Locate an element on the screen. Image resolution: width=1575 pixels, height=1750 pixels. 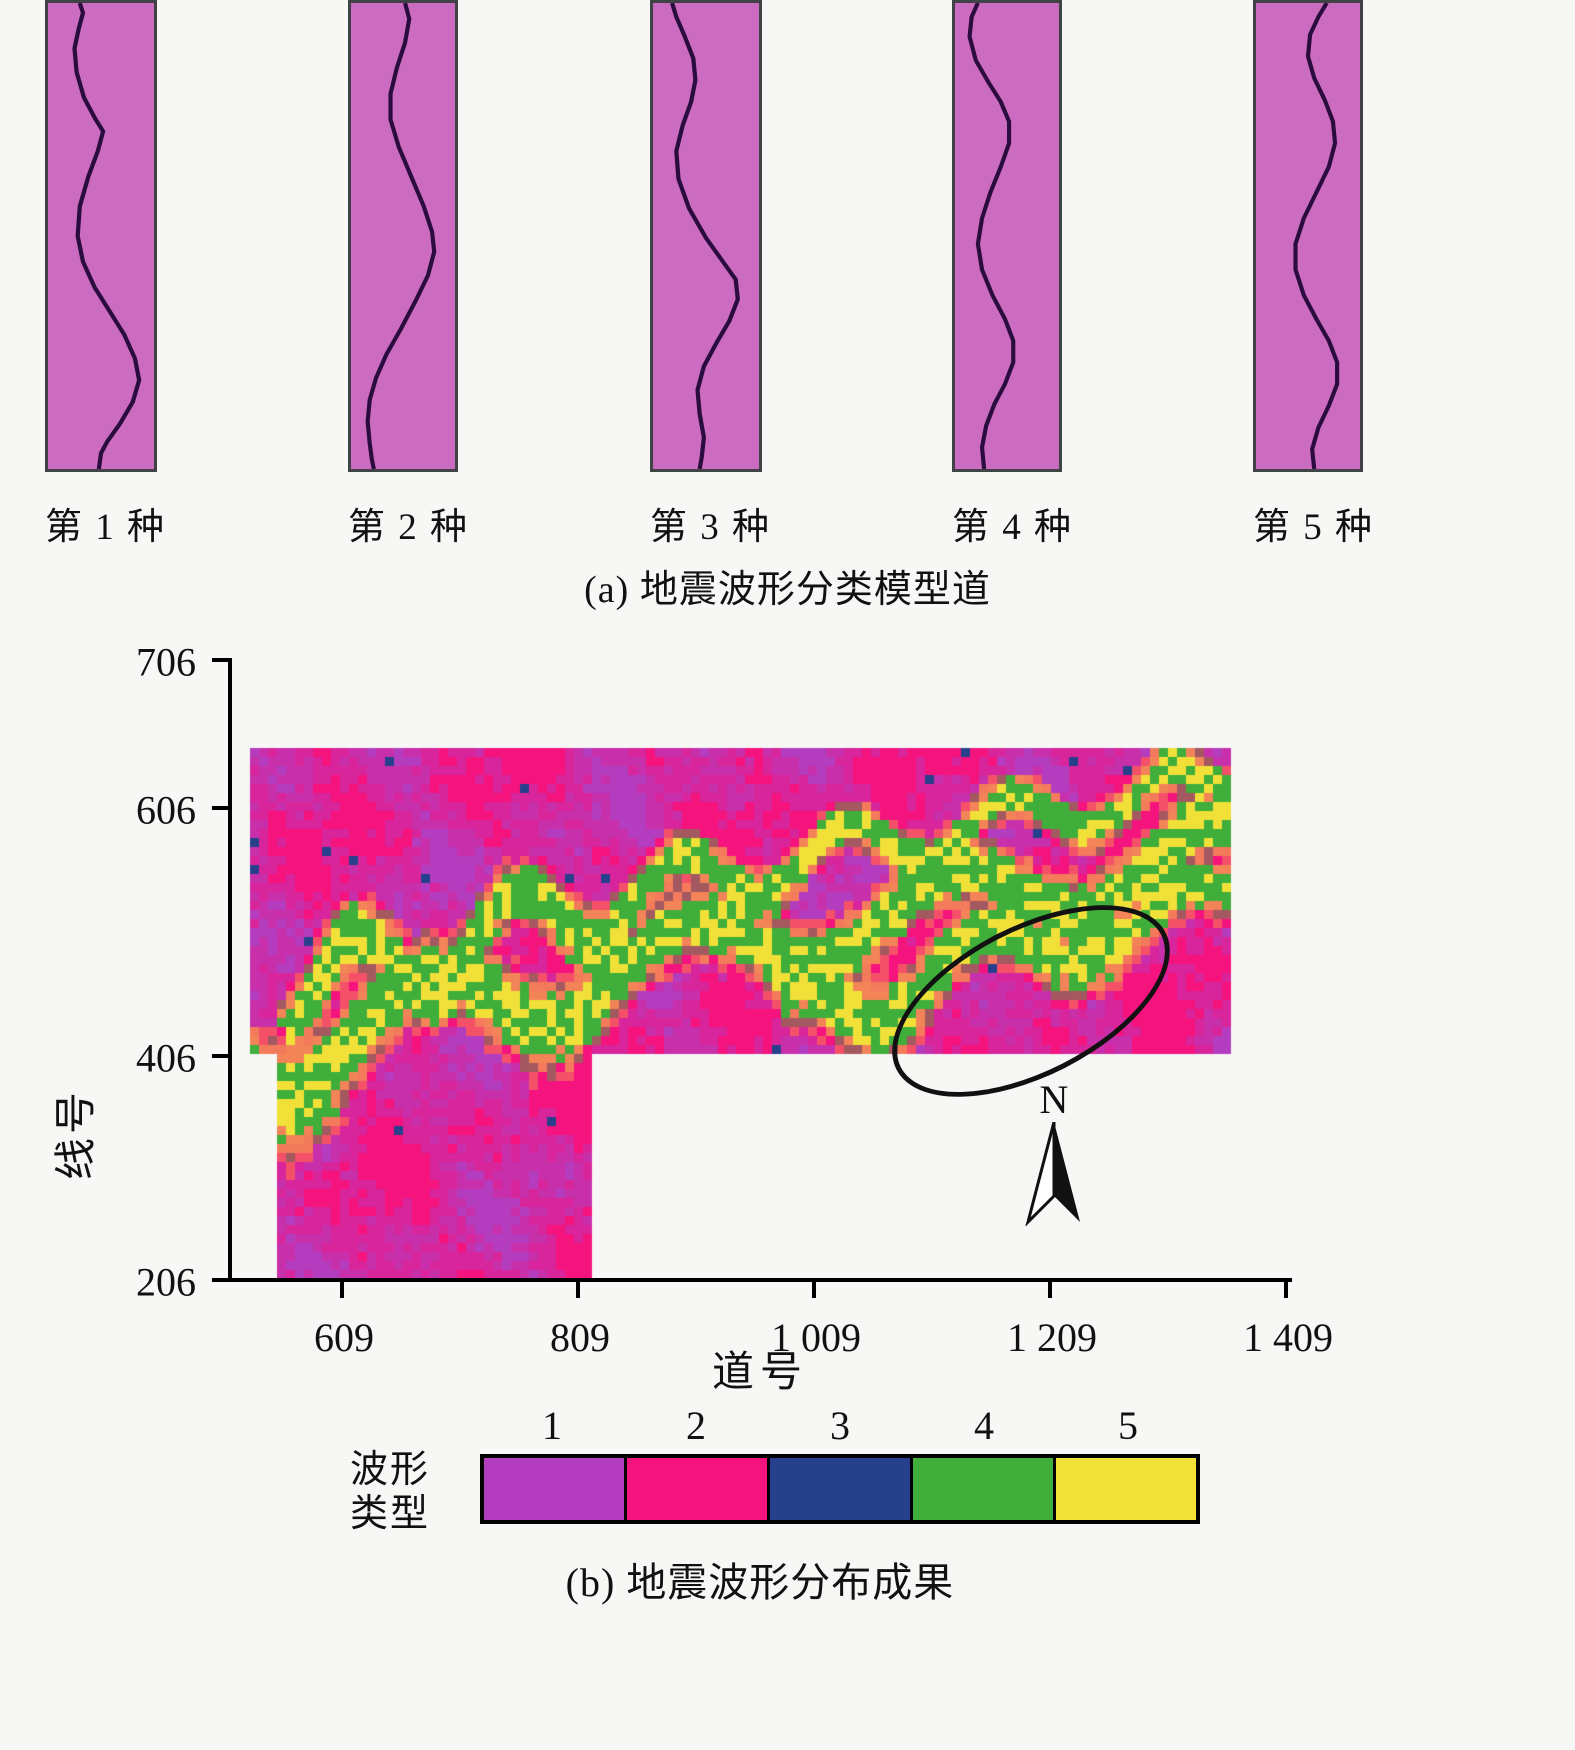
y-ticklabel-206: 206 is located at coordinates (166, 1282).